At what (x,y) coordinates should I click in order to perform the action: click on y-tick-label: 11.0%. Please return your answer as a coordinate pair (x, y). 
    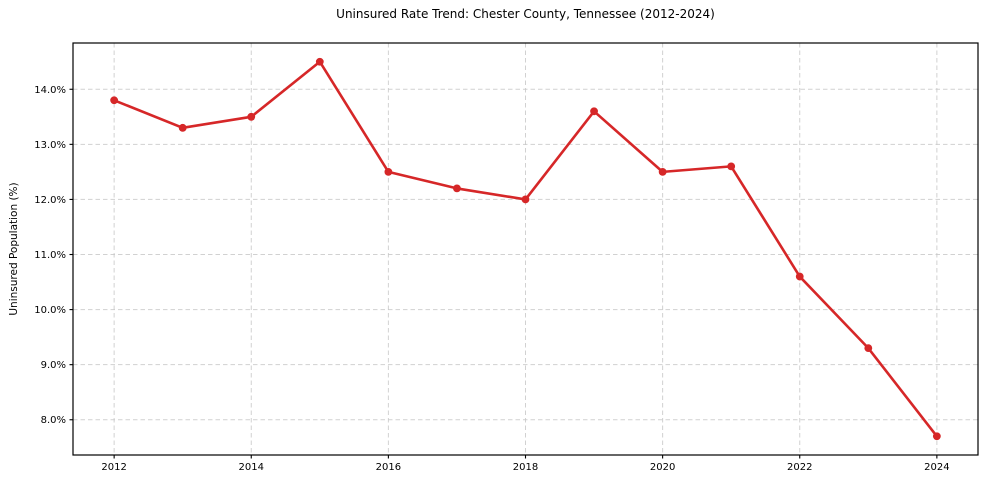
    Looking at the image, I should click on (50, 255).